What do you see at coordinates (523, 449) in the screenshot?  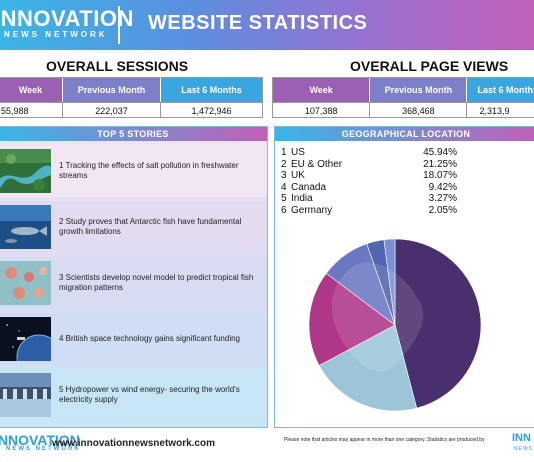 I see `footer-logo2-subtext: NEWS` at bounding box center [523, 449].